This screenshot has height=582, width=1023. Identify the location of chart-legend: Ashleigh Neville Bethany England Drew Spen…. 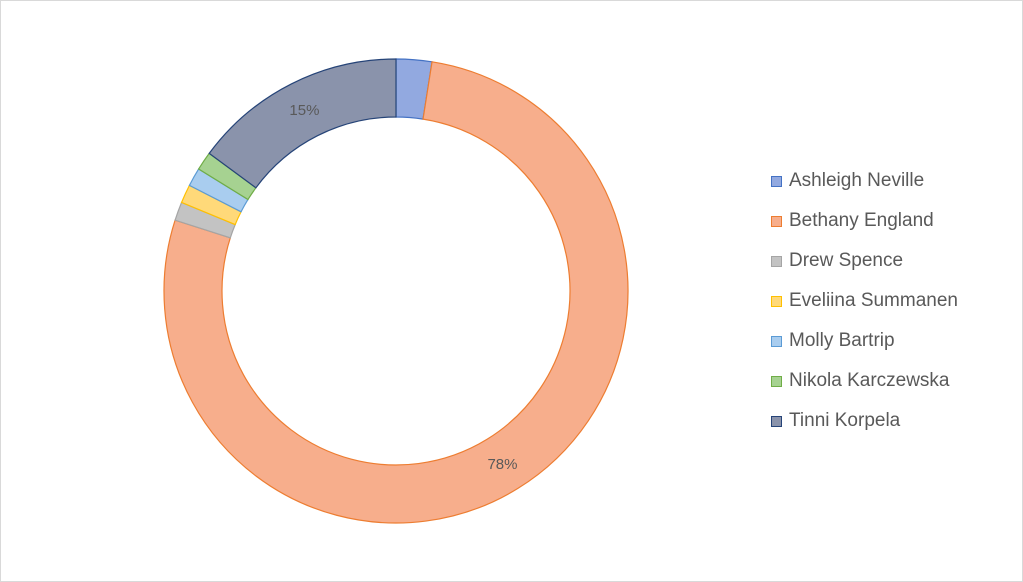
(864, 301).